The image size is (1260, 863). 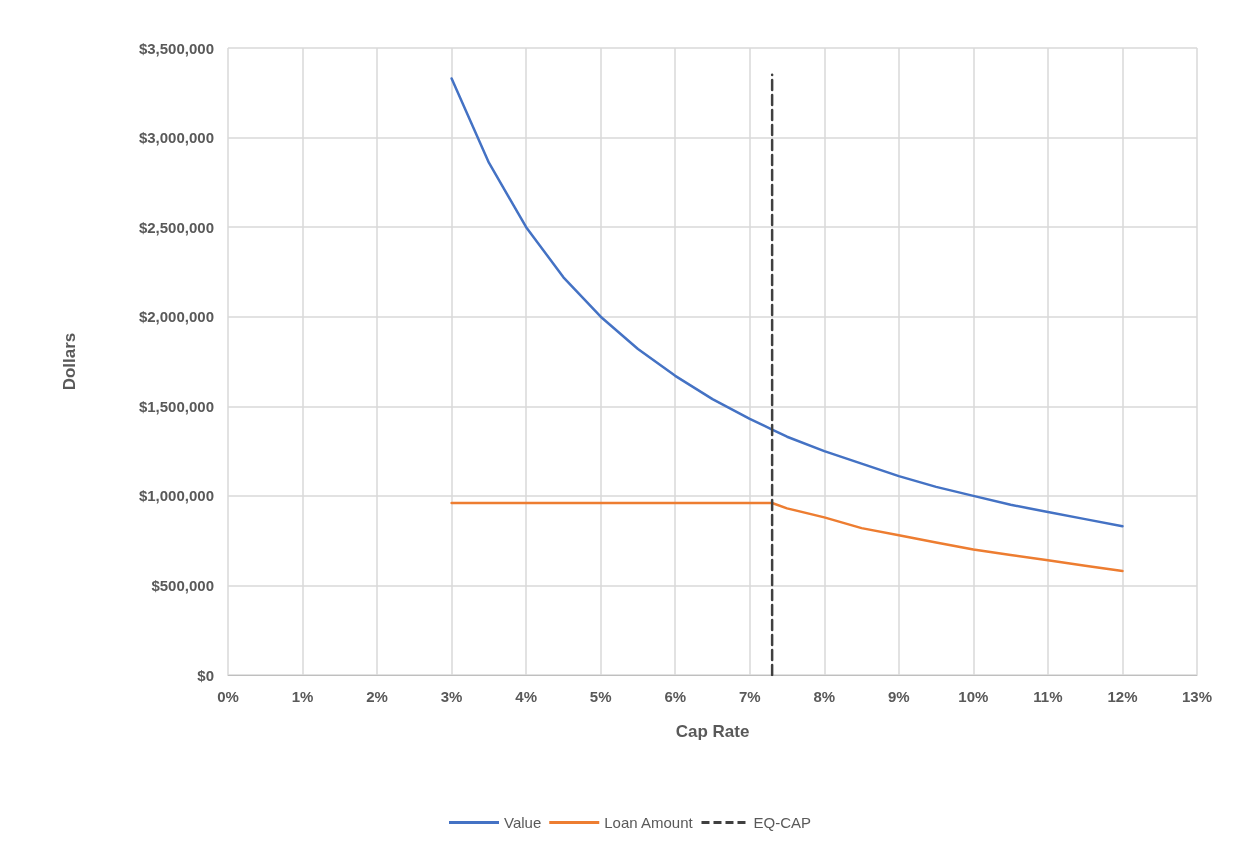 What do you see at coordinates (712, 731) in the screenshot?
I see `x-axis-title: Cap Rate` at bounding box center [712, 731].